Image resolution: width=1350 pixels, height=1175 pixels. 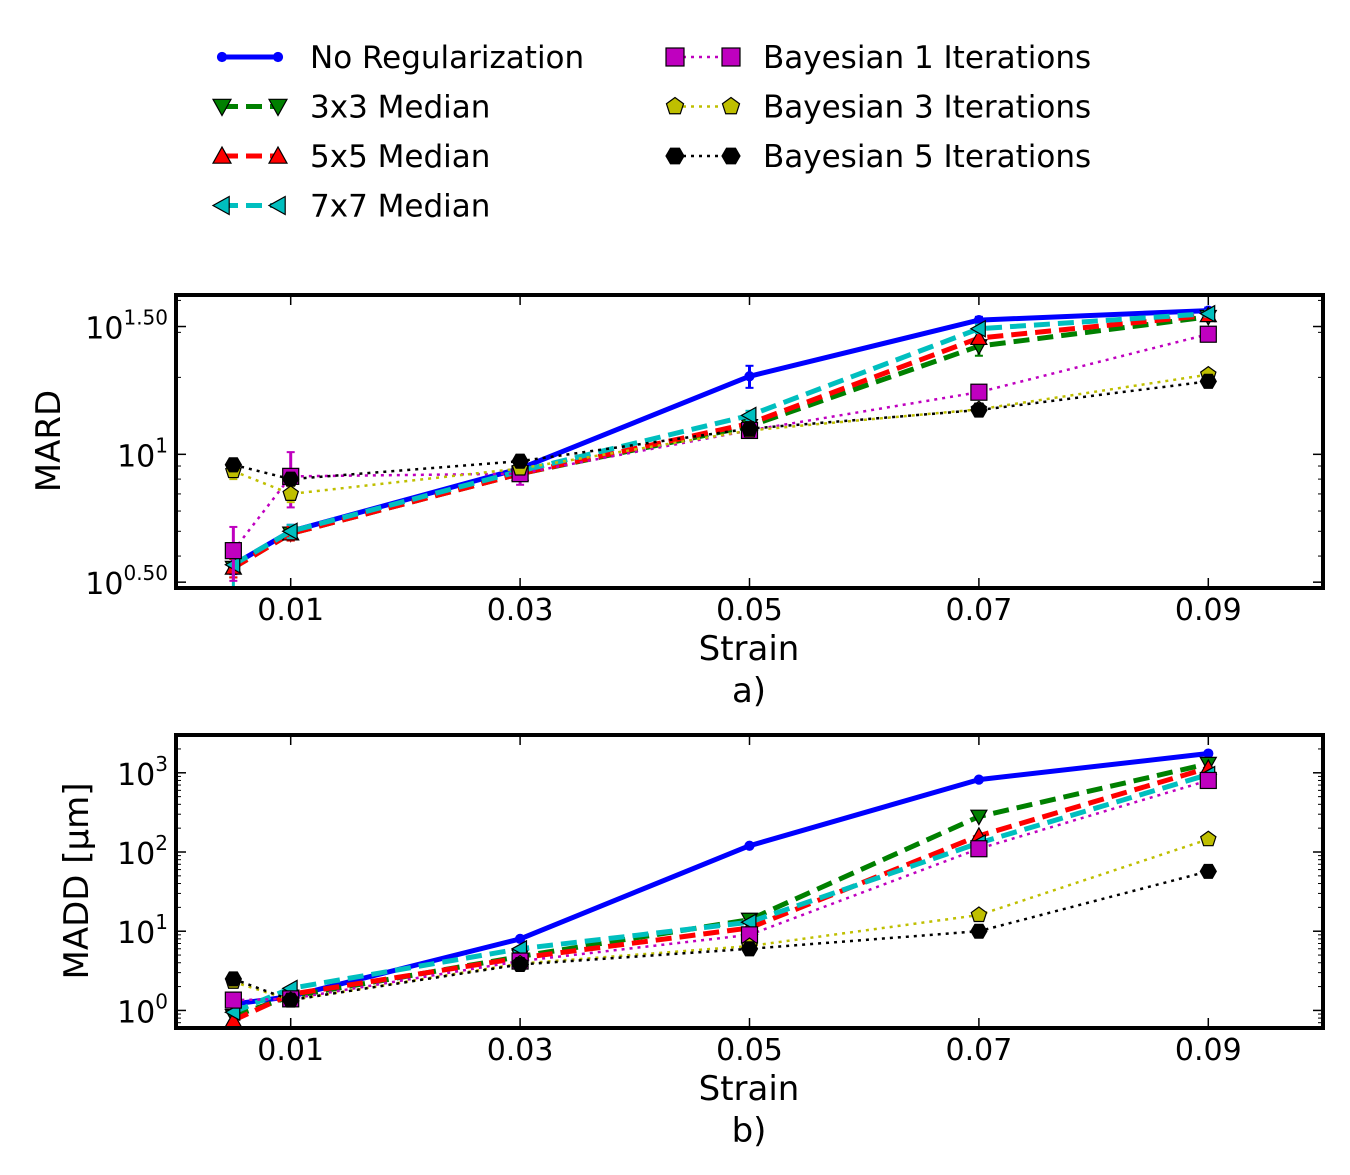 I want to click on legend-label: 5x5 Median, so click(x=400, y=157).